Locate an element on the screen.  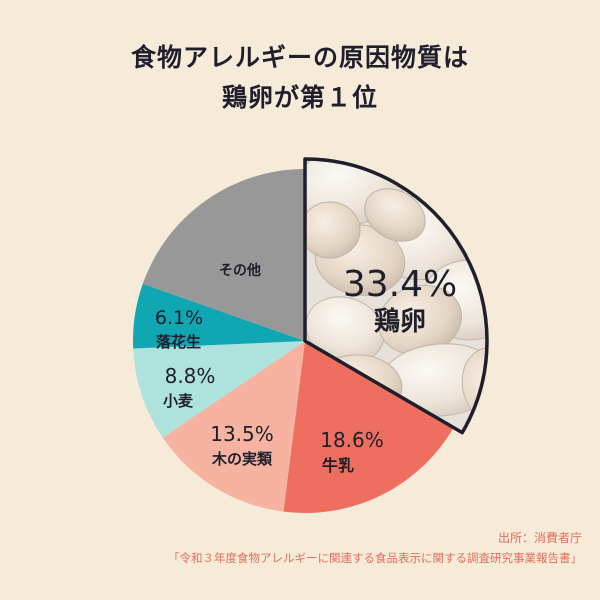
pie-label-name-wheat: 小麦 is located at coordinates (178, 401).